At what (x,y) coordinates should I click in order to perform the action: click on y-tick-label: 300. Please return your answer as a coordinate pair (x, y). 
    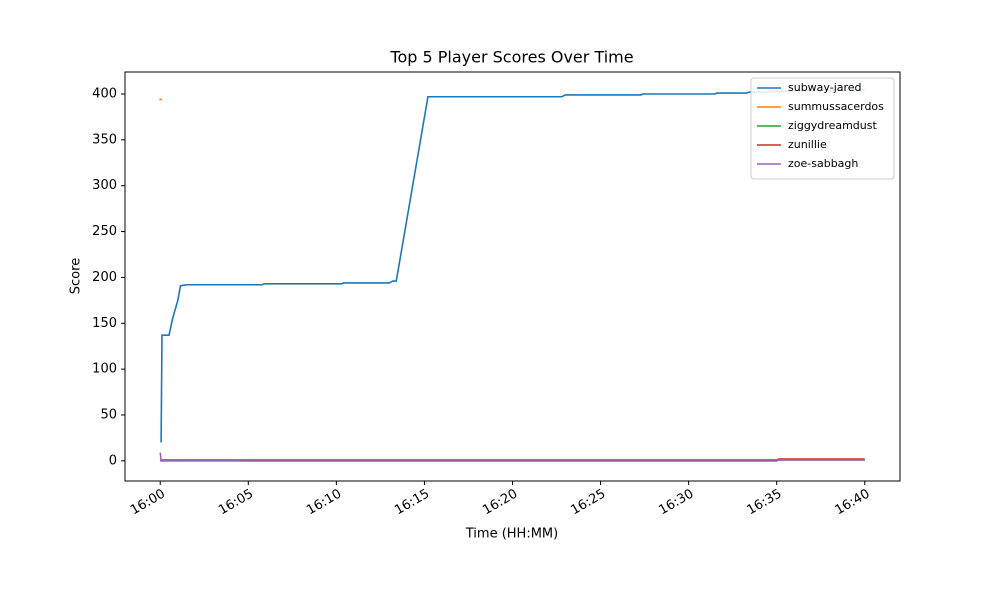
    Looking at the image, I should click on (104, 185).